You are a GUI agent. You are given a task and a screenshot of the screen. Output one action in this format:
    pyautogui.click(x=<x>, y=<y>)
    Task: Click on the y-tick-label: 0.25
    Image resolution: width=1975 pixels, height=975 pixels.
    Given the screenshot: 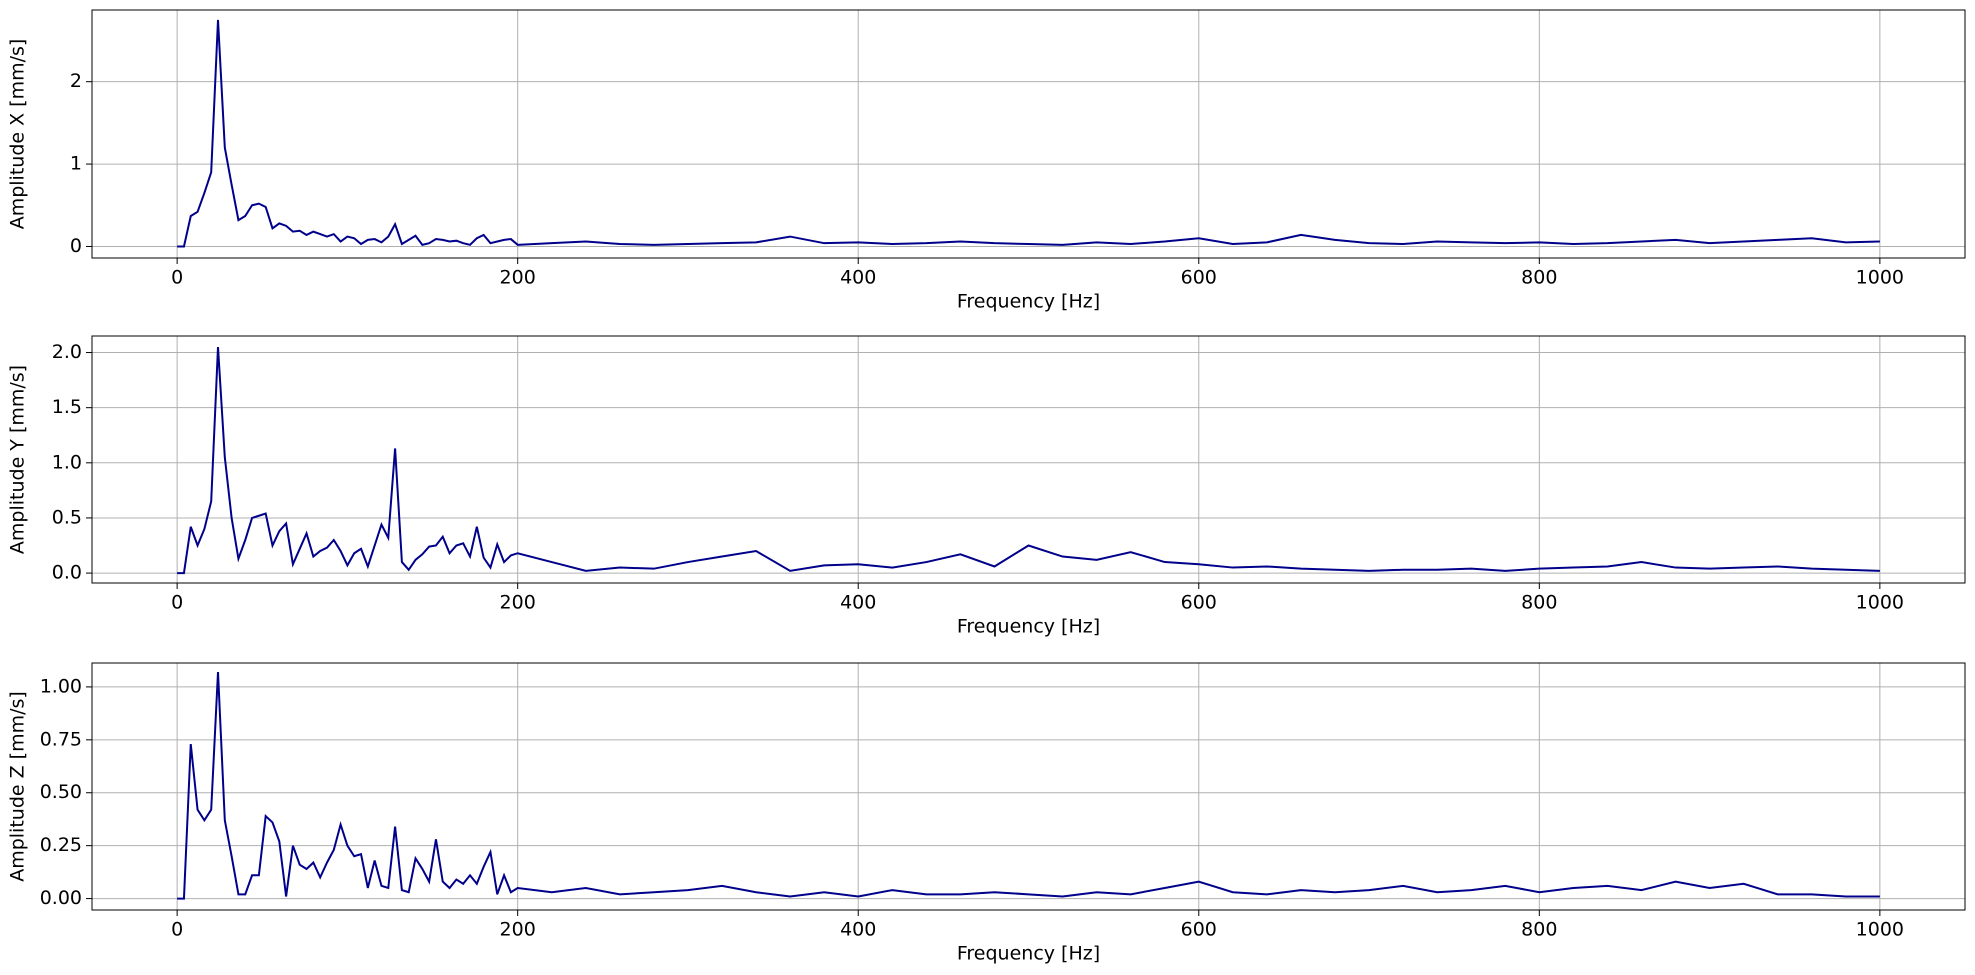 What is the action you would take?
    pyautogui.click(x=61, y=845)
    